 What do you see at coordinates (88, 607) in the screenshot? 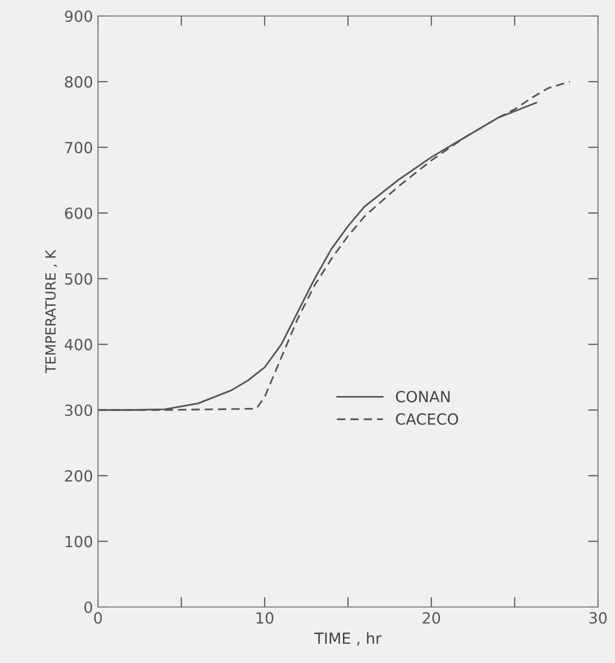
I see `y-tick-label: 0` at bounding box center [88, 607].